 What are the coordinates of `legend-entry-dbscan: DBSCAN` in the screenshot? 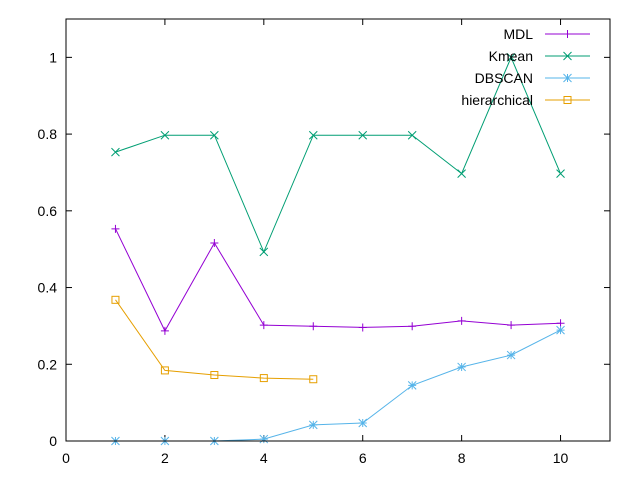 It's located at (532, 78).